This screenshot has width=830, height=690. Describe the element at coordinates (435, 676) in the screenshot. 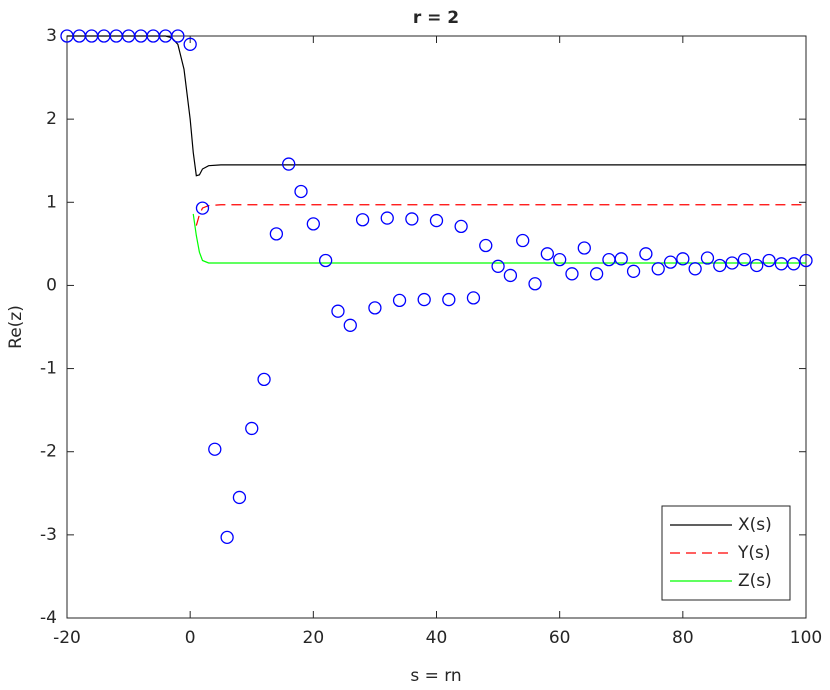

I see `x-axis-label: s = rn` at that location.